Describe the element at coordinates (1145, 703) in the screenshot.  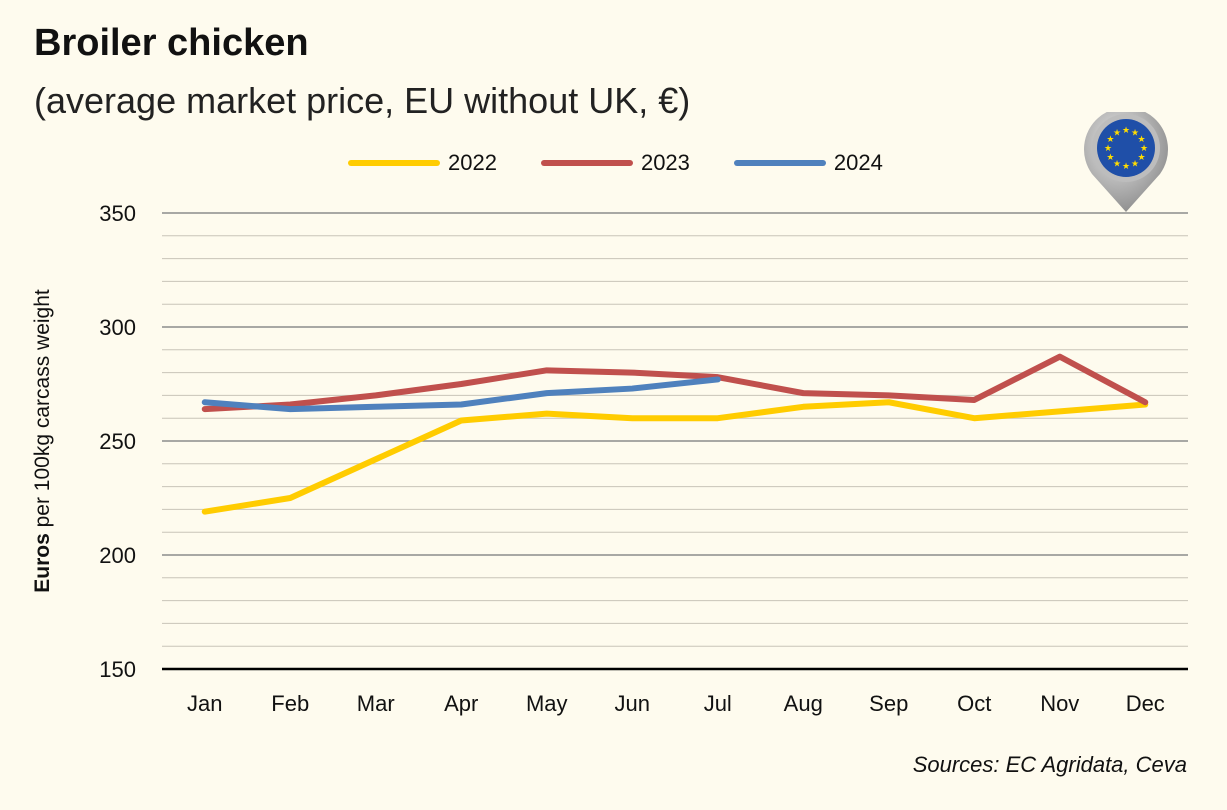
I see `x-tick-label: Dec` at that location.